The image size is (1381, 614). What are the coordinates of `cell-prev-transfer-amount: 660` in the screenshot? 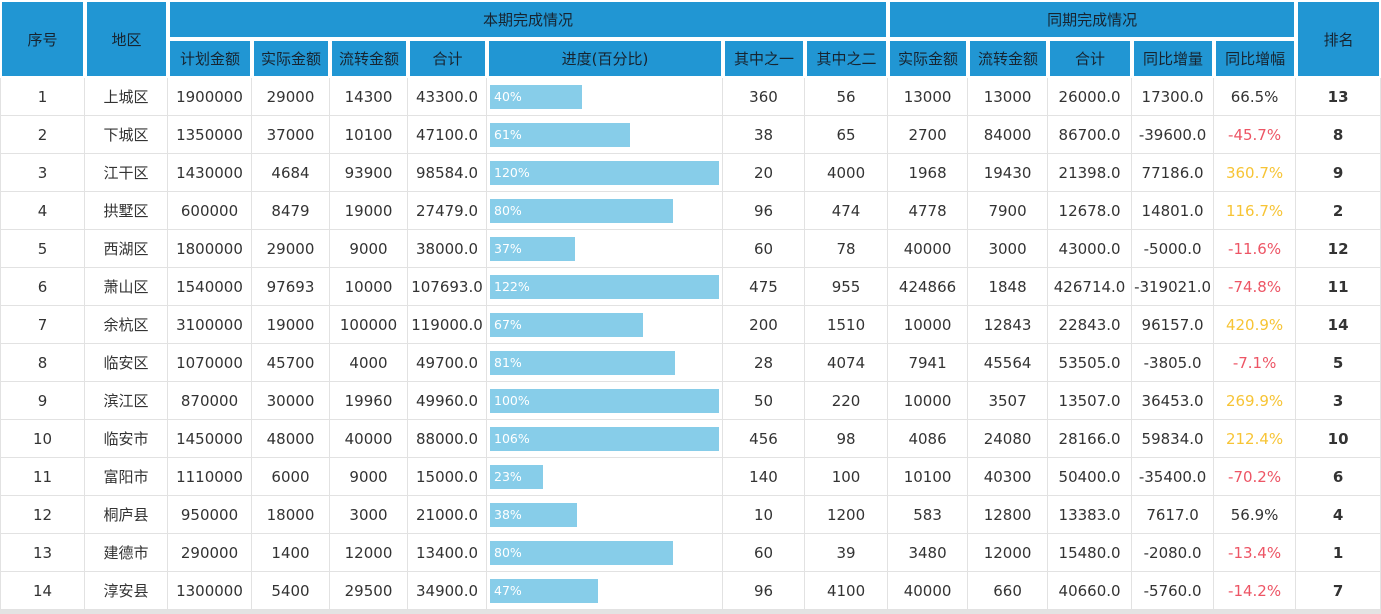 It's located at (1008, 591).